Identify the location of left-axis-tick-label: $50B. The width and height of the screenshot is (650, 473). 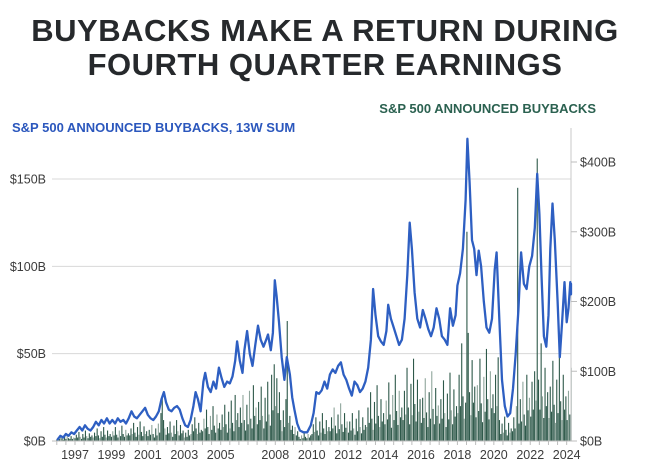
(31, 354).